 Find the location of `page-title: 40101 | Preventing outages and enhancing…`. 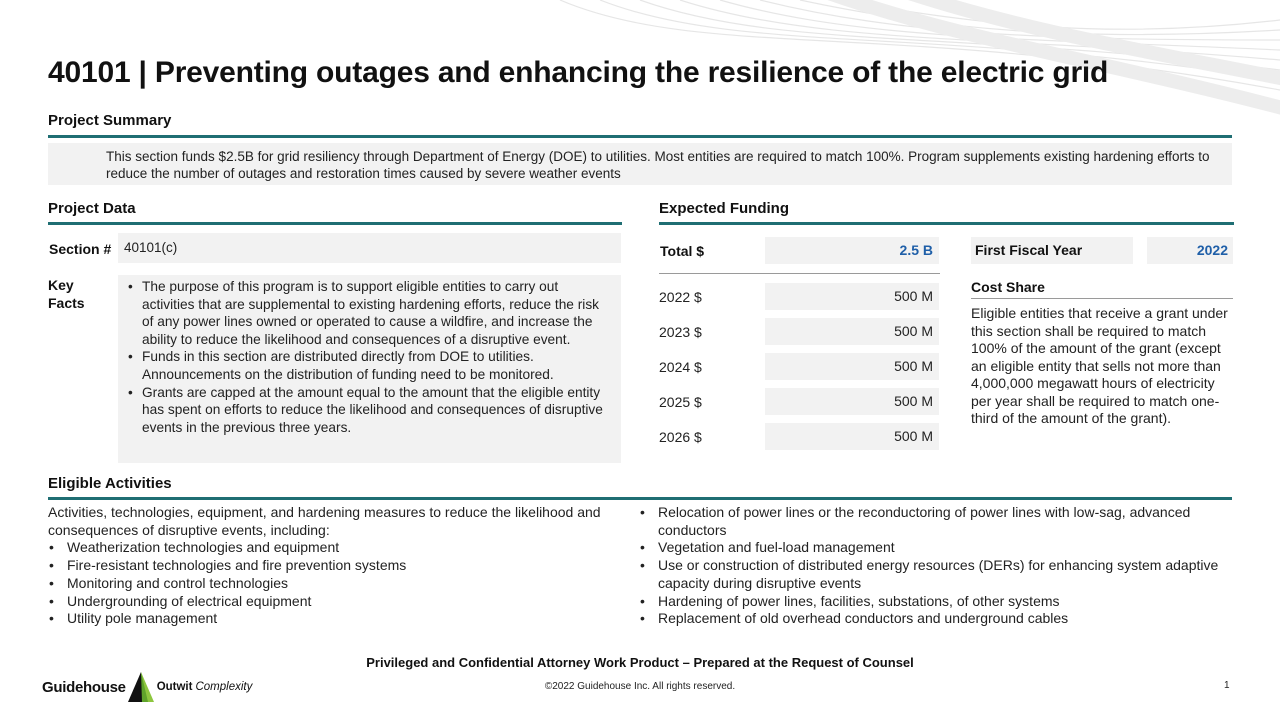

page-title: 40101 | Preventing outages and enhancing… is located at coordinates (578, 72).